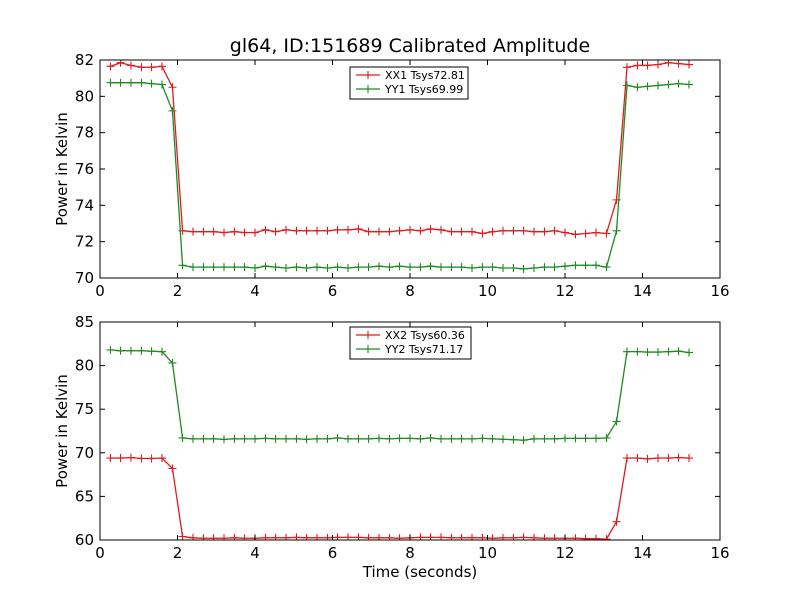 The height and width of the screenshot is (600, 800). Describe the element at coordinates (400, 498) in the screenshot. I see `series-line-xx2` at that location.